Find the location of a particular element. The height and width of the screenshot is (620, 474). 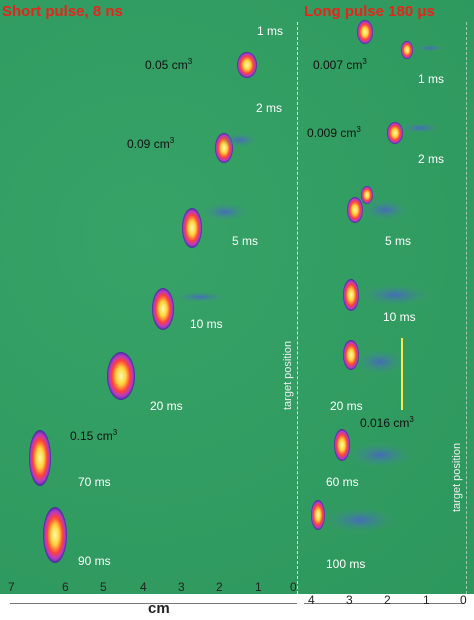

time-label: 90 ms is located at coordinates (94, 561).